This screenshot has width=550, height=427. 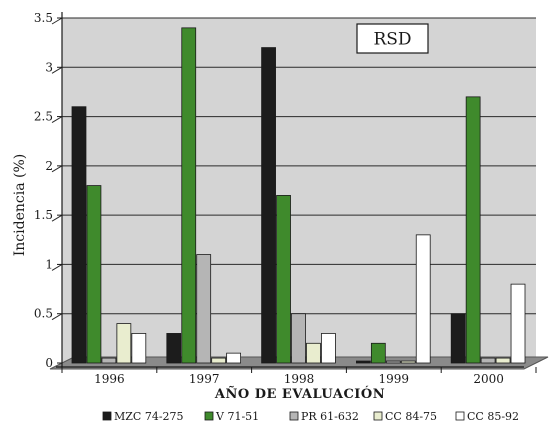 I want to click on y-tick-label-3: 1.5, so click(x=43, y=215).